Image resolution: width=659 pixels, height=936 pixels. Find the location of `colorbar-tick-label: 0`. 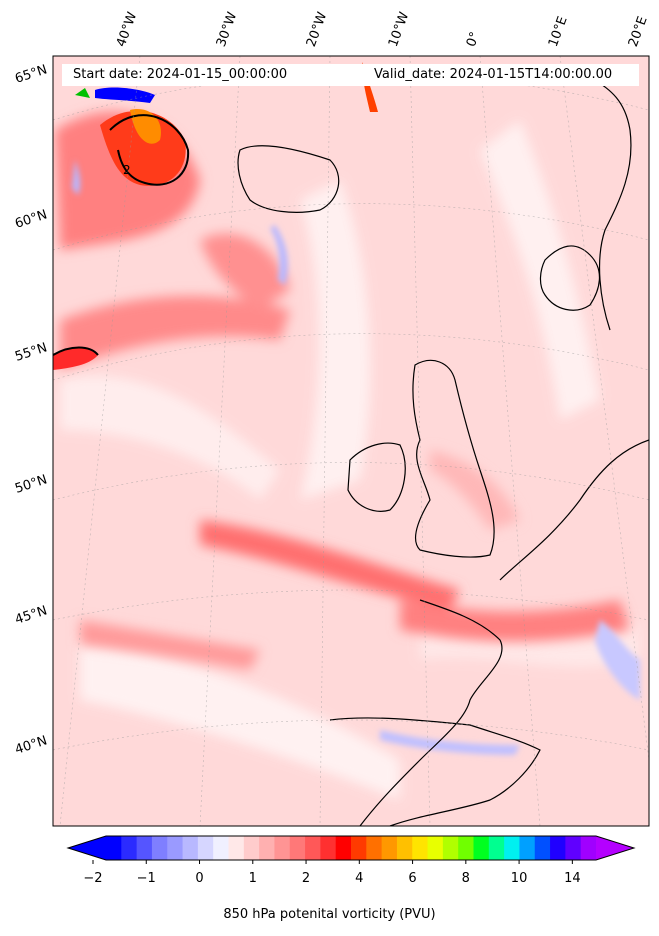

colorbar-tick-label: 0 is located at coordinates (199, 878).